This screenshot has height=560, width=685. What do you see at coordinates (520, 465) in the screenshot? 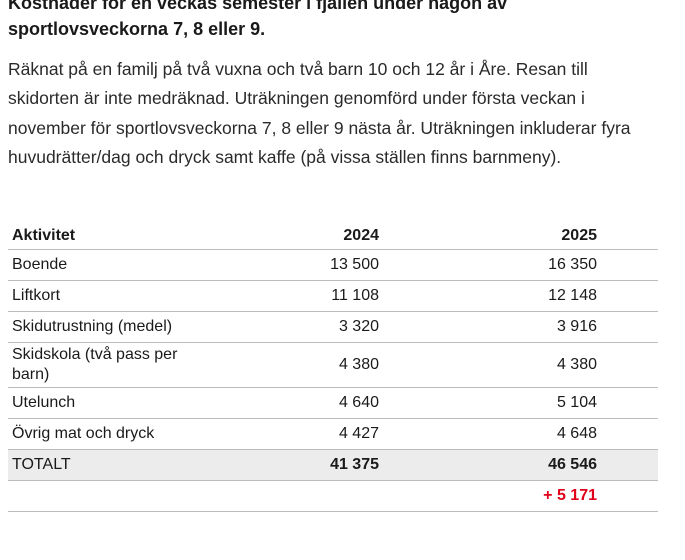
I see `total-cell: 46 546` at bounding box center [520, 465].